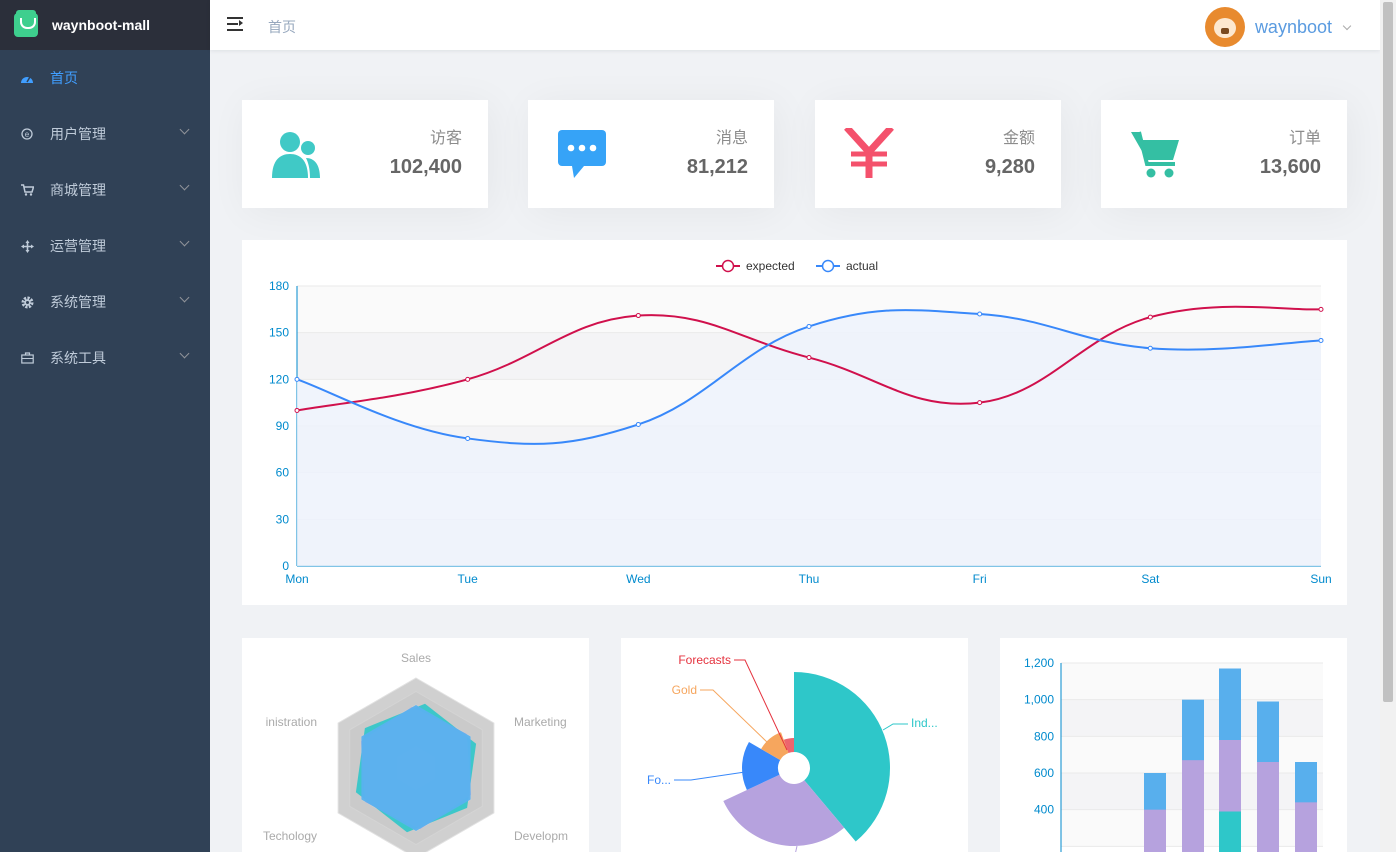 Image resolution: width=1396 pixels, height=852 pixels. I want to click on sidebar-item-tools: 系统工具, so click(105, 358).